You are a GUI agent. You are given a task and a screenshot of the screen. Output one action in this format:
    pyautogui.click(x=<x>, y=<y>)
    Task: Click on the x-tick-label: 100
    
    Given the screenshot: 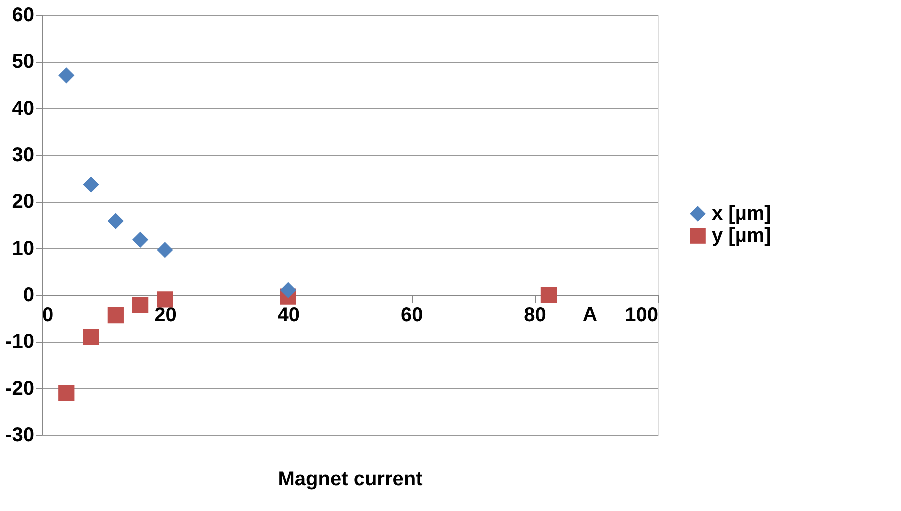 What is the action you would take?
    pyautogui.click(x=641, y=315)
    